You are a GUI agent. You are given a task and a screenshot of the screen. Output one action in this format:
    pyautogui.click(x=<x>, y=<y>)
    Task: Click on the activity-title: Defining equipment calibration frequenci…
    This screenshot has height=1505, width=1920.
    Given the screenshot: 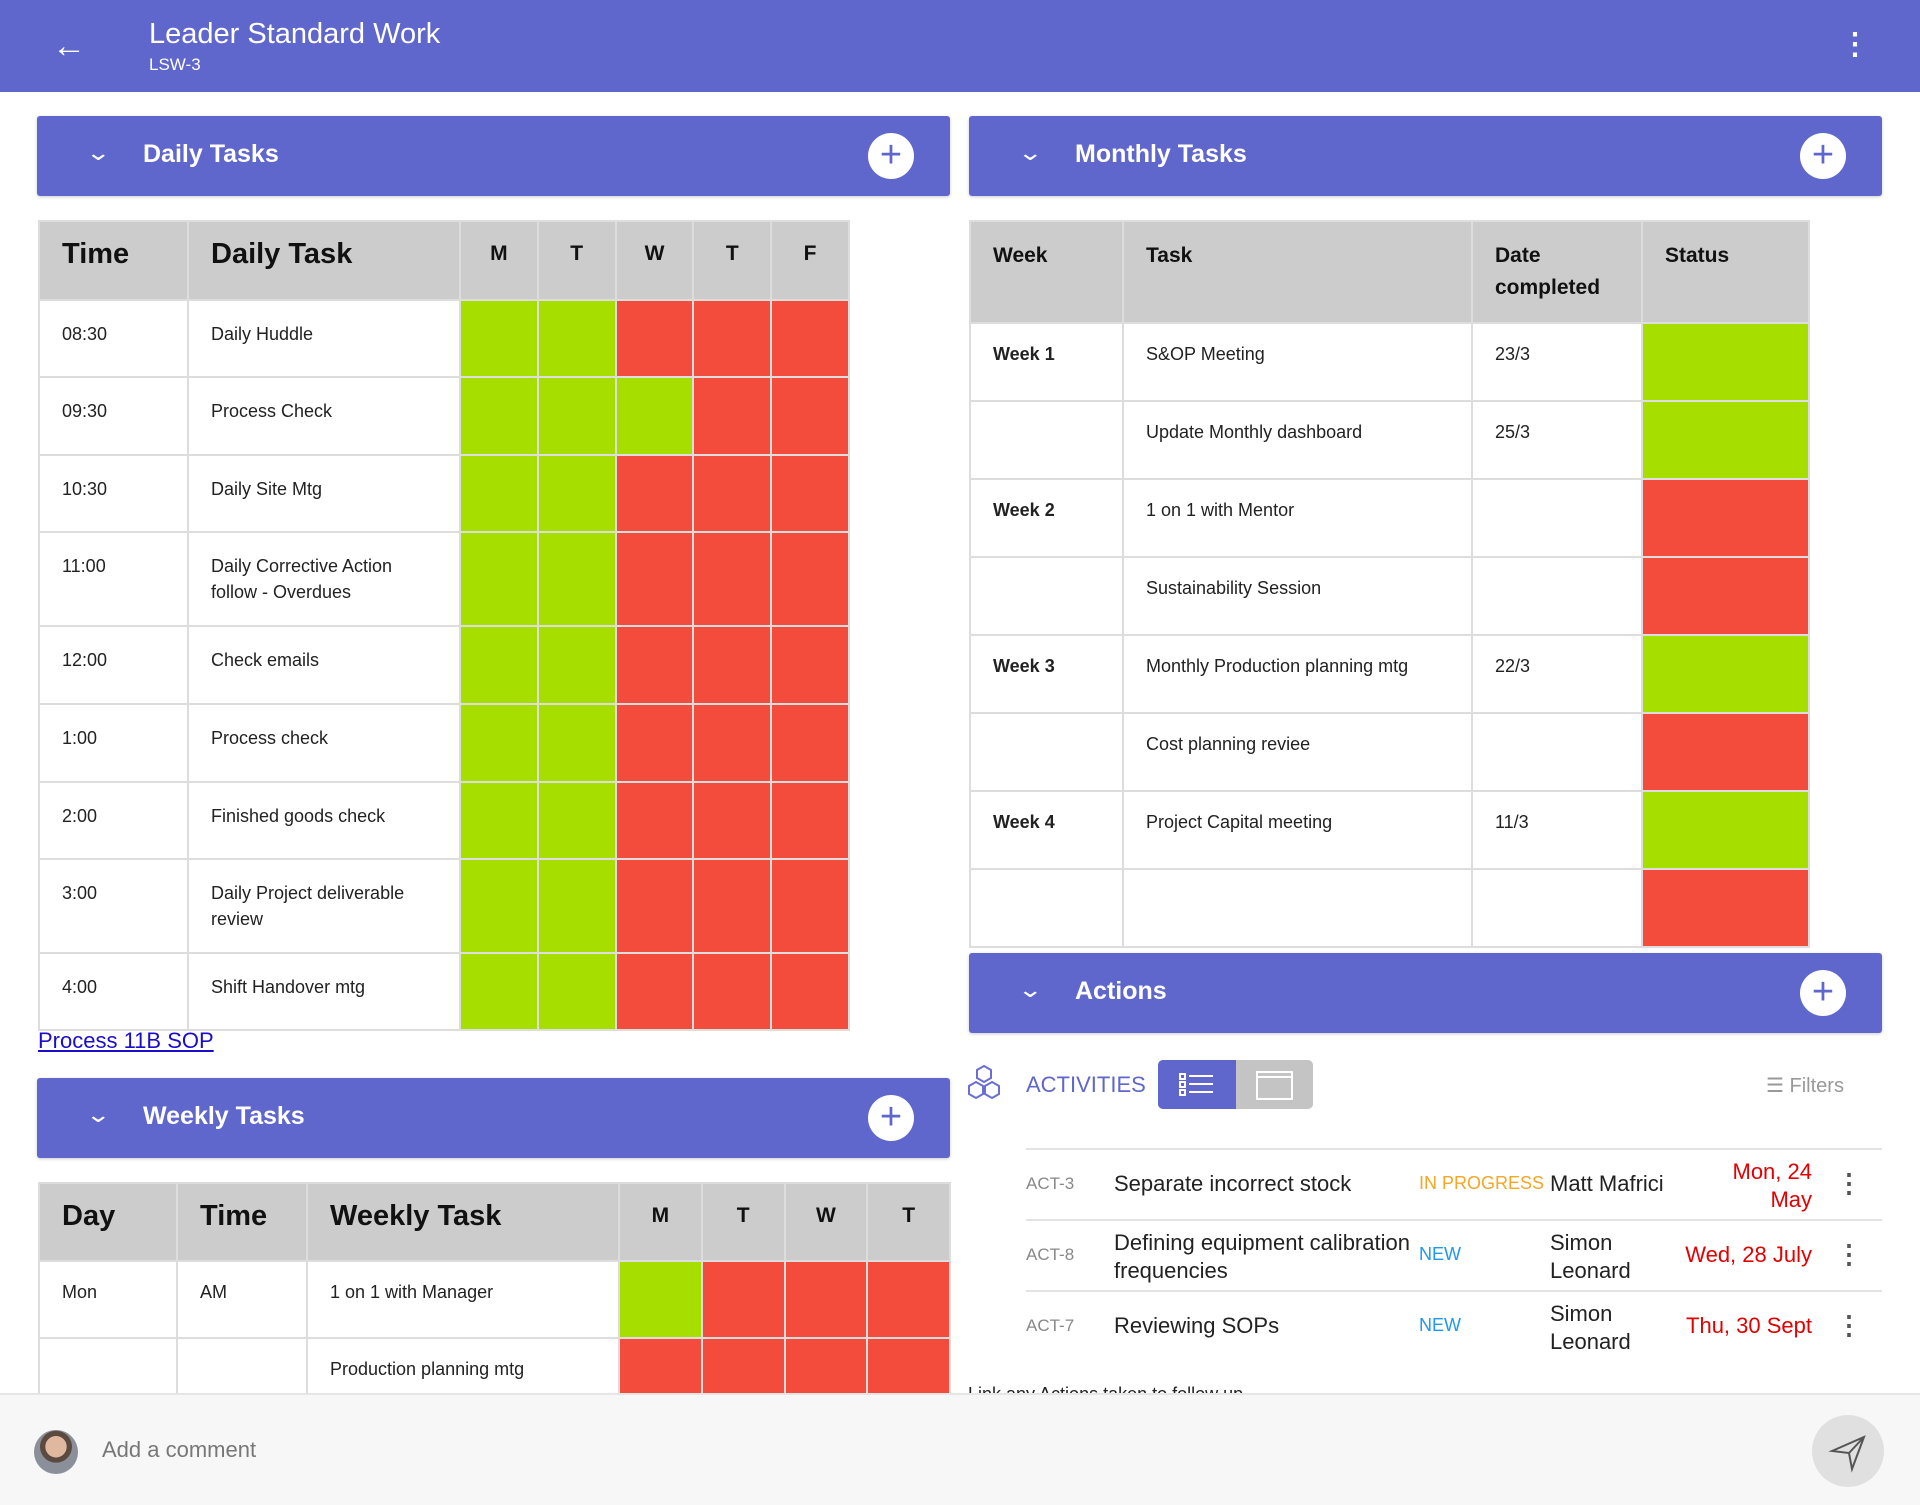 What is the action you would take?
    pyautogui.click(x=1262, y=1256)
    